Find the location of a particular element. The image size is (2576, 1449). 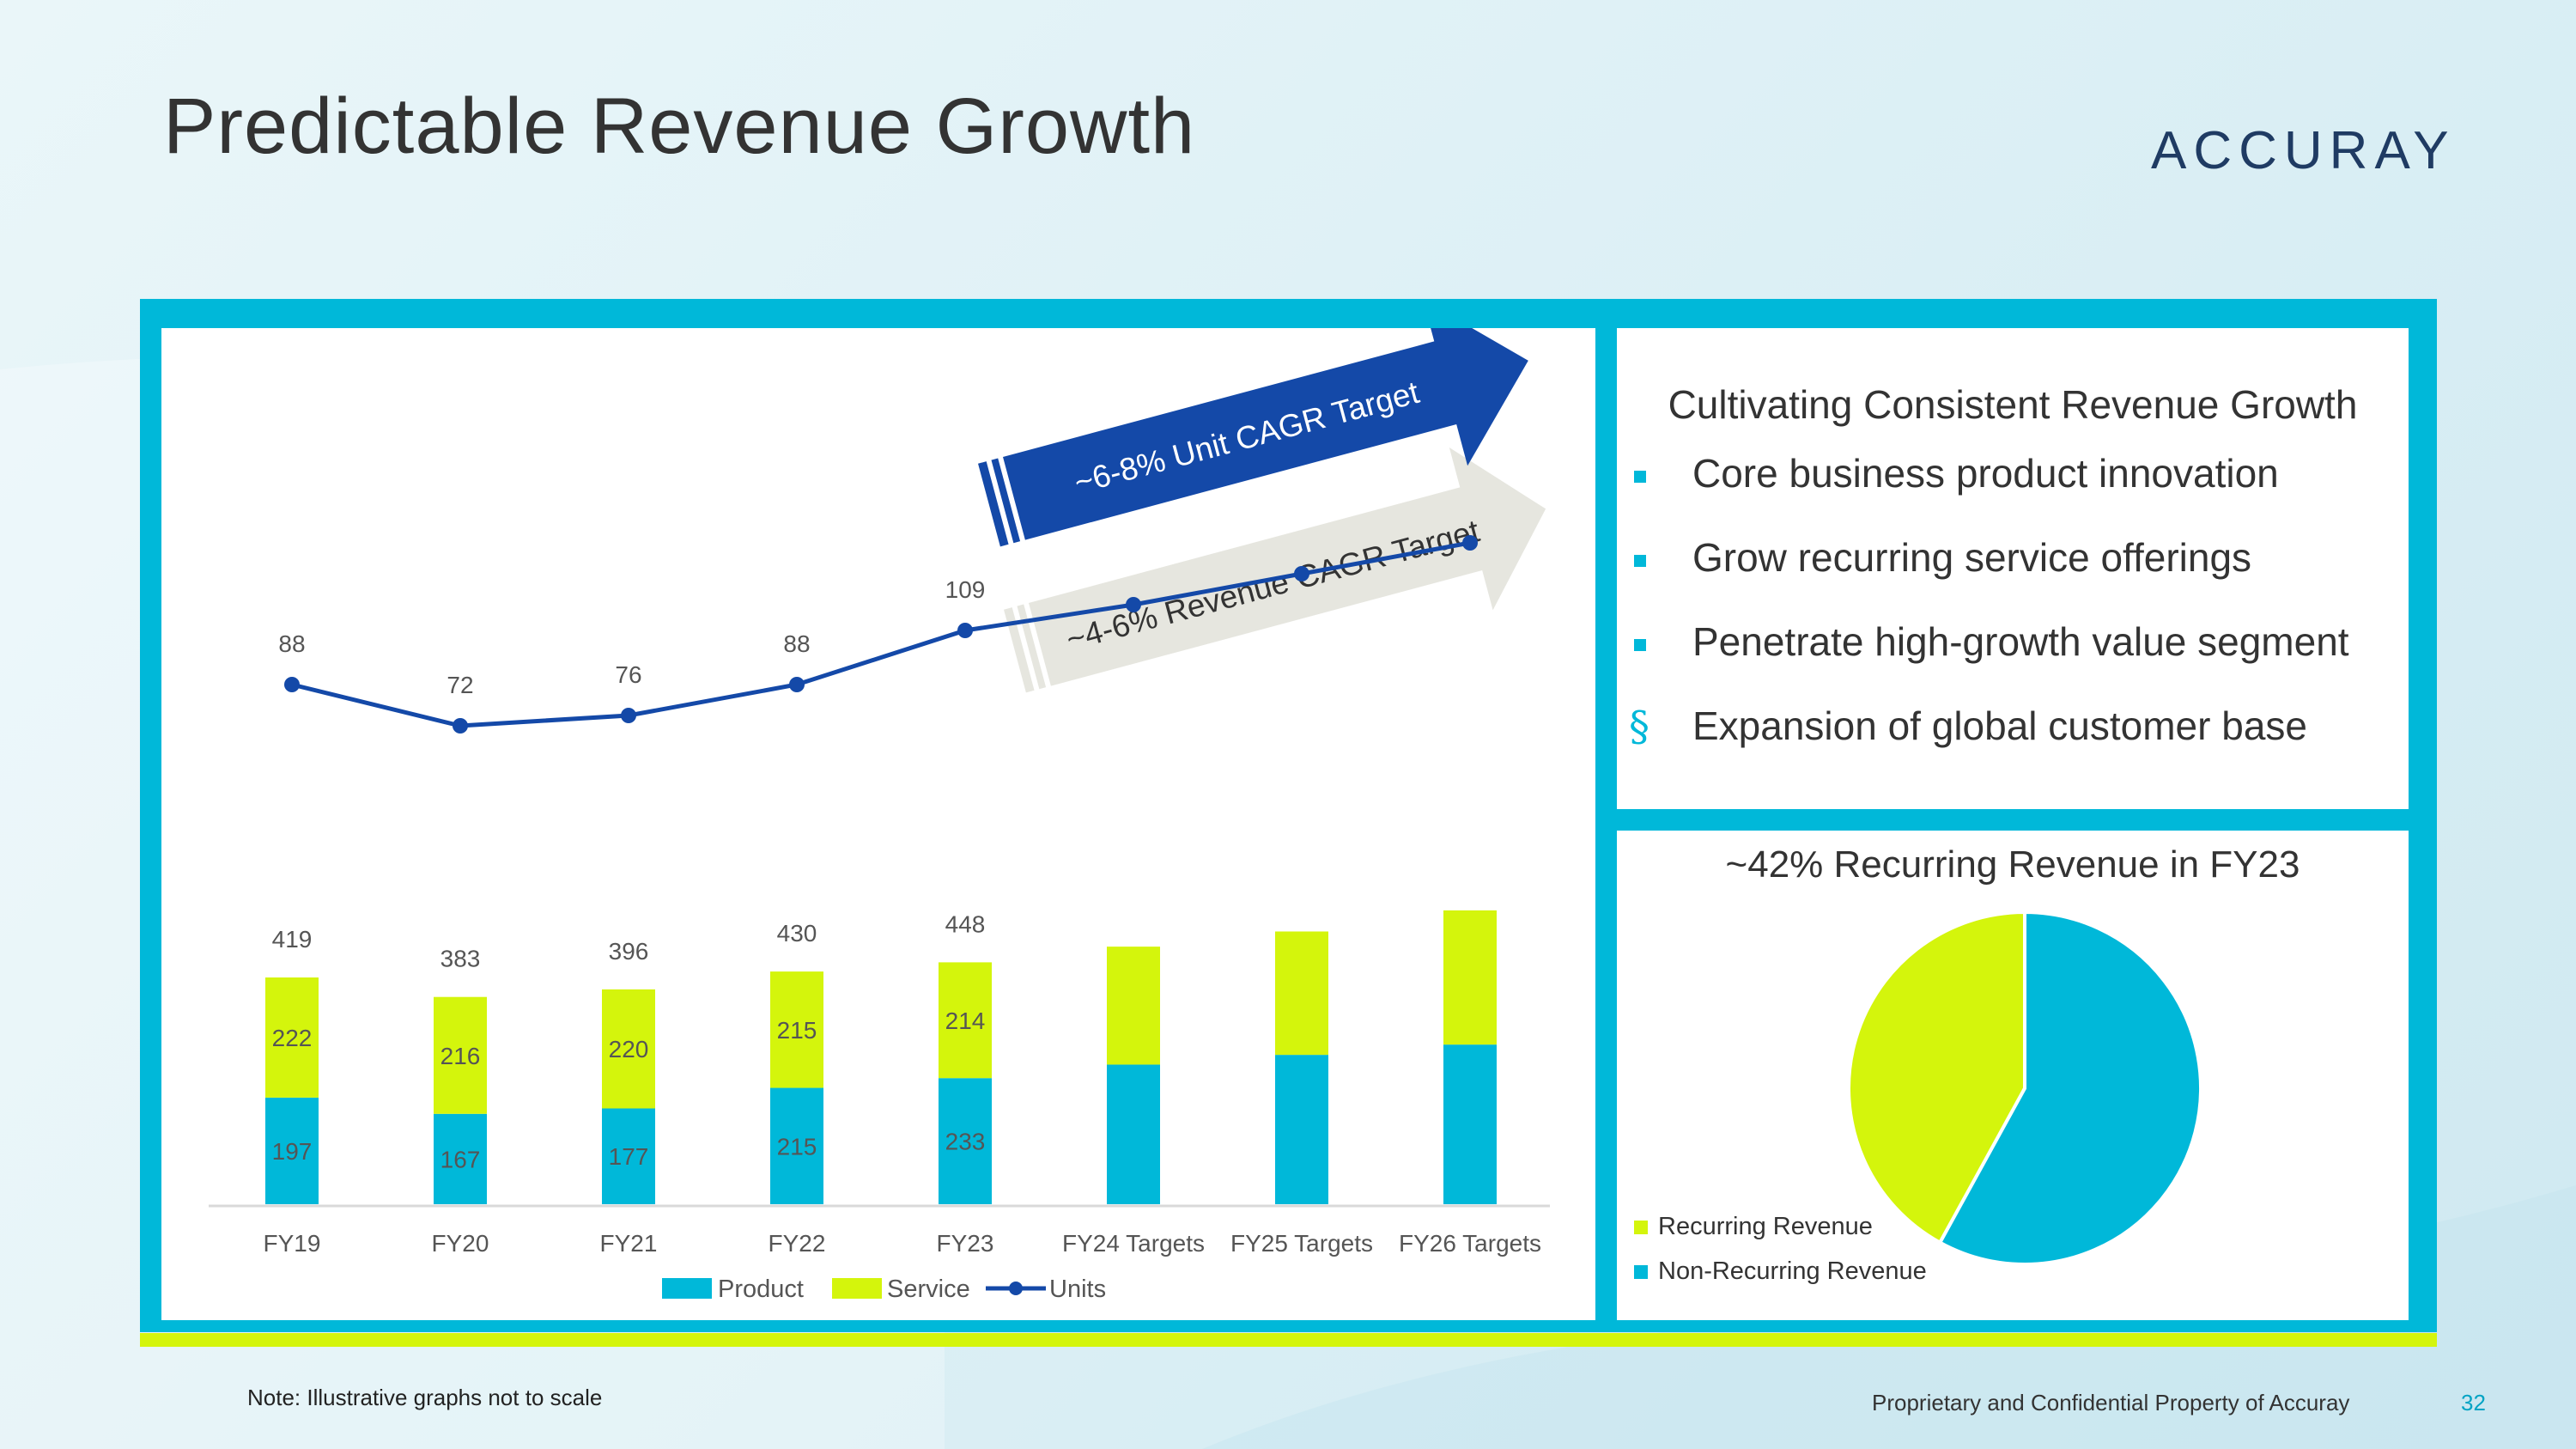

data-label-product: 215 is located at coordinates (797, 1146).